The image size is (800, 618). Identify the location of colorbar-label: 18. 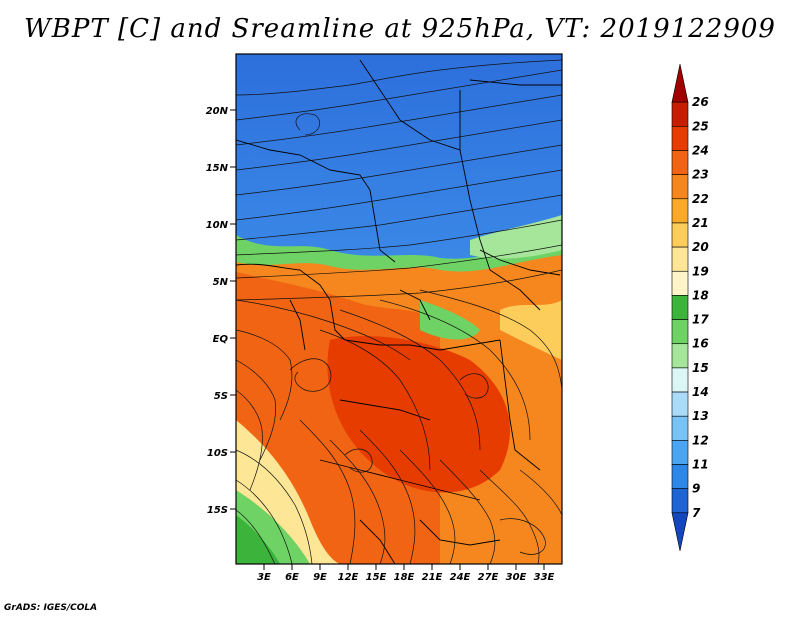
(700, 295).